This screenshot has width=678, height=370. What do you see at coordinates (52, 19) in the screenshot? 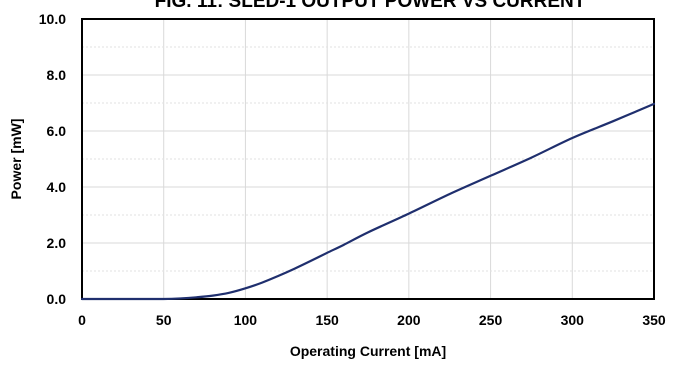
I see `y-tick-label: 10.0` at bounding box center [52, 19].